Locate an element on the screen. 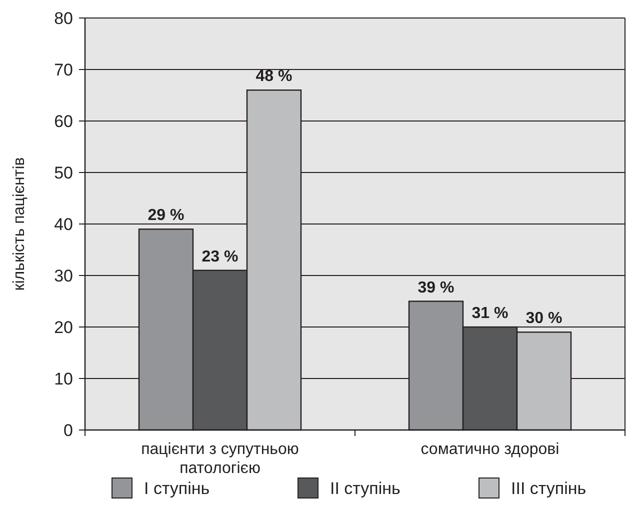 The width and height of the screenshot is (630, 521). y-tick-label: 10 is located at coordinates (63, 378).